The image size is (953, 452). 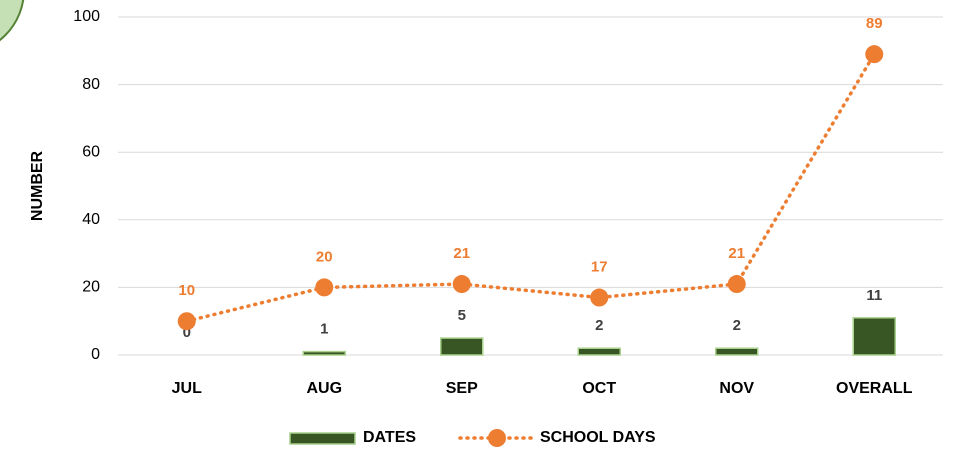 I want to click on x-tick-label: JUL, so click(x=187, y=388).